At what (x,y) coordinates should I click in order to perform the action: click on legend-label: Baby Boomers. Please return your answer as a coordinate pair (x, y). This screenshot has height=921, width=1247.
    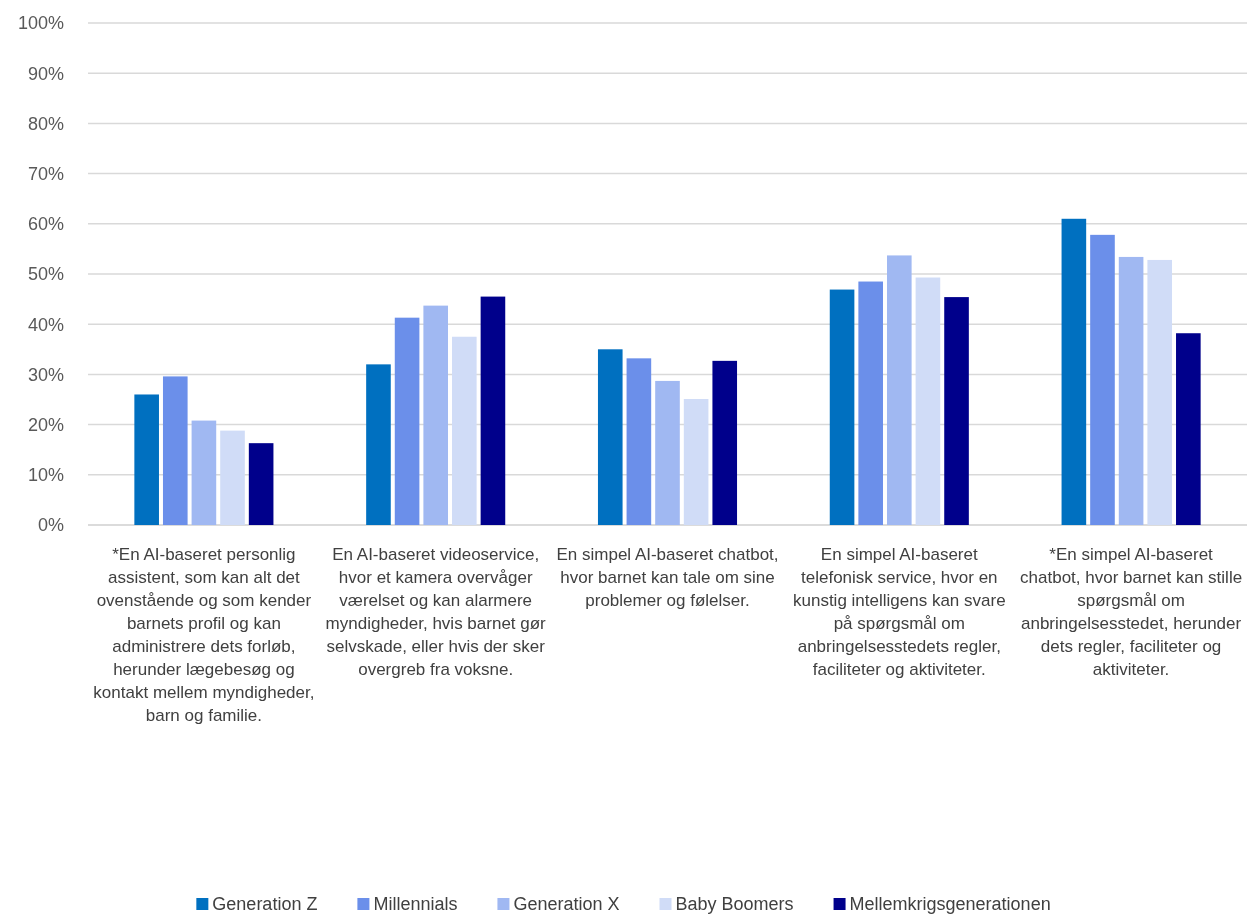
    Looking at the image, I should click on (734, 904).